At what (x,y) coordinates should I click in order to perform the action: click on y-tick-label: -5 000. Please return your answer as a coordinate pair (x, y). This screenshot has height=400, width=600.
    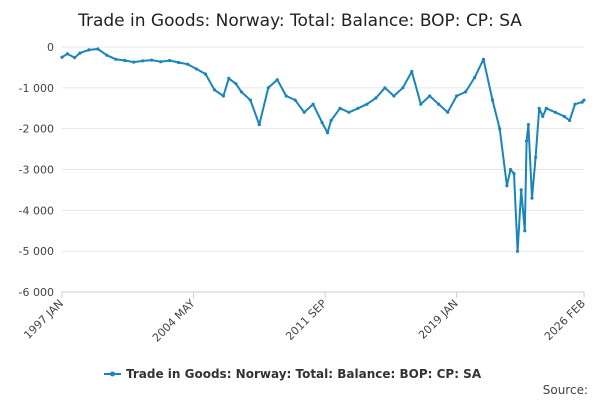
    Looking at the image, I should click on (36, 251).